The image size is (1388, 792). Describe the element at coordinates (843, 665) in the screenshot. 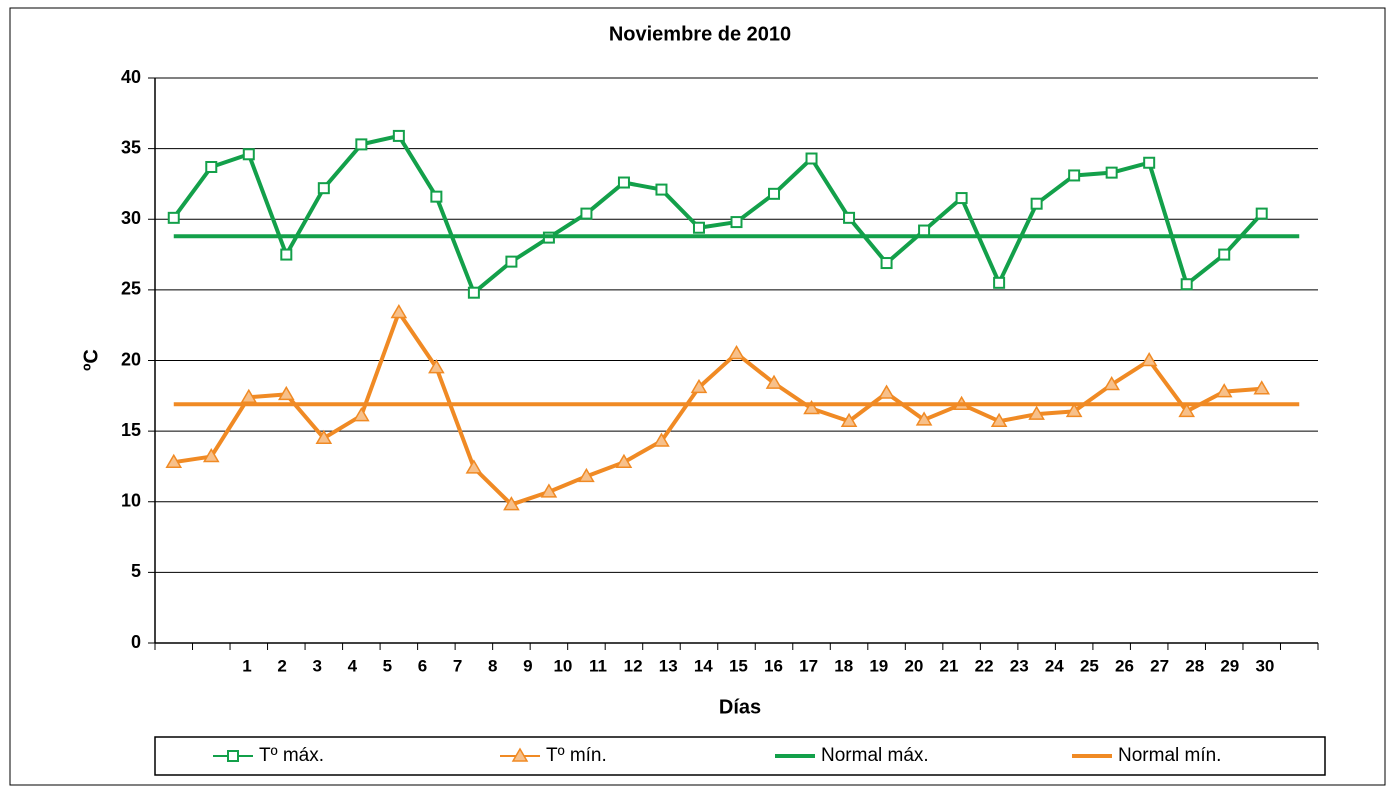

I see `x-tick-label: 18` at that location.